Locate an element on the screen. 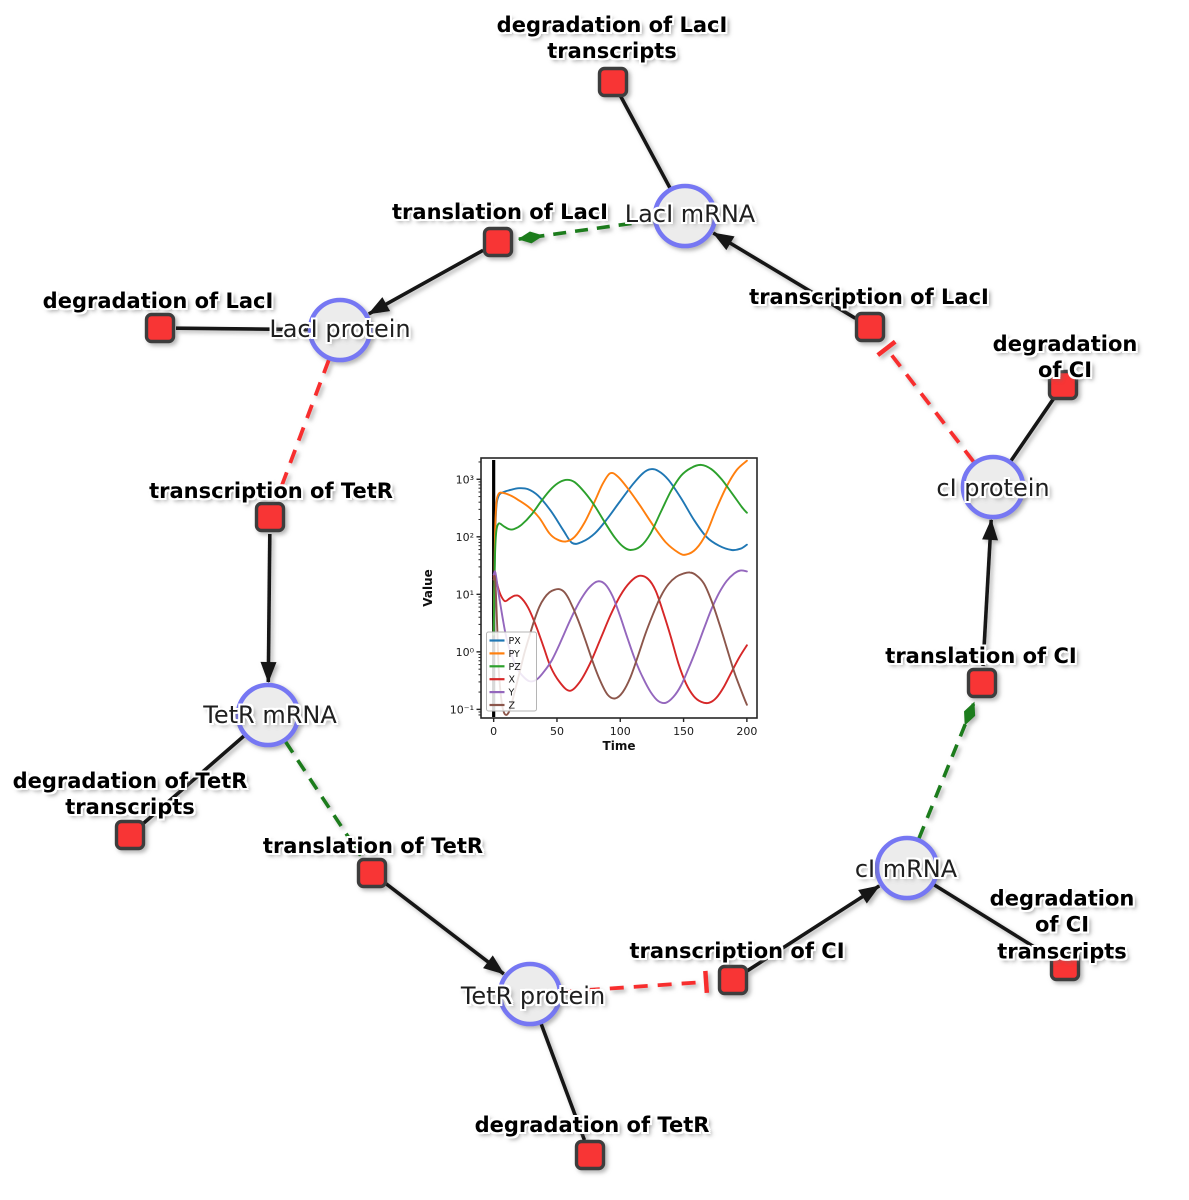 The width and height of the screenshot is (1189, 1200). species-node-laci-protein is located at coordinates (340, 330).